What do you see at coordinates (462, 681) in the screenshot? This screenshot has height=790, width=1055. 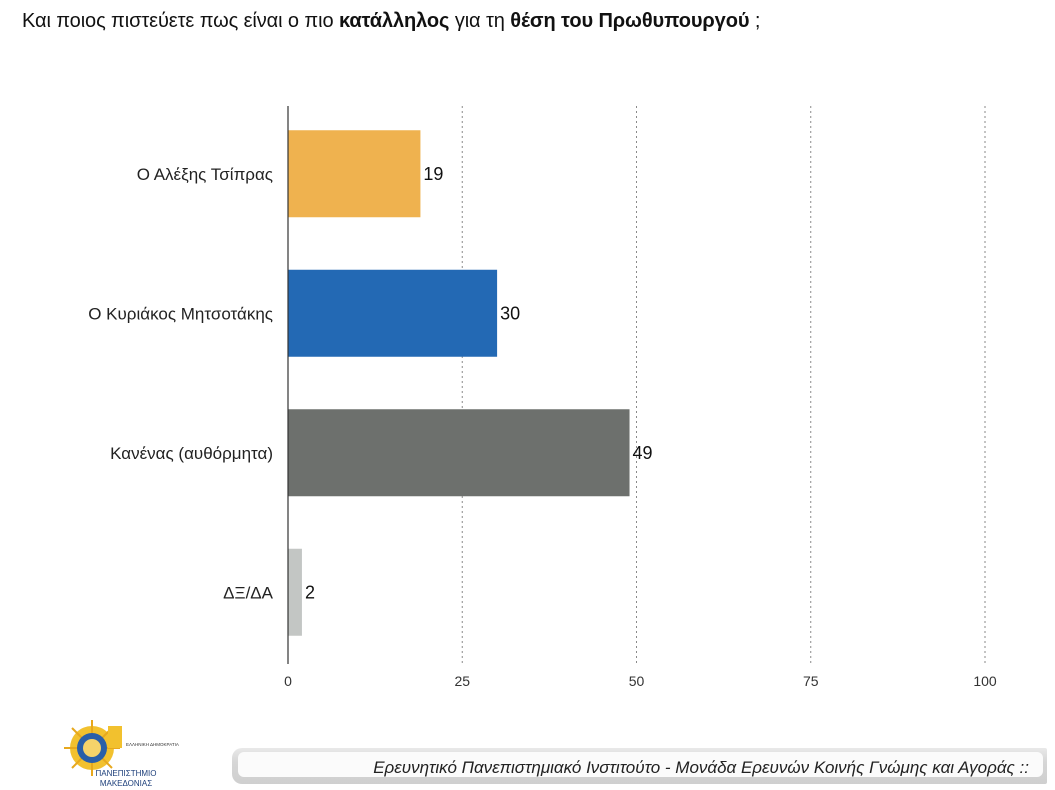 I see `x-tick-label-25: 25` at bounding box center [462, 681].